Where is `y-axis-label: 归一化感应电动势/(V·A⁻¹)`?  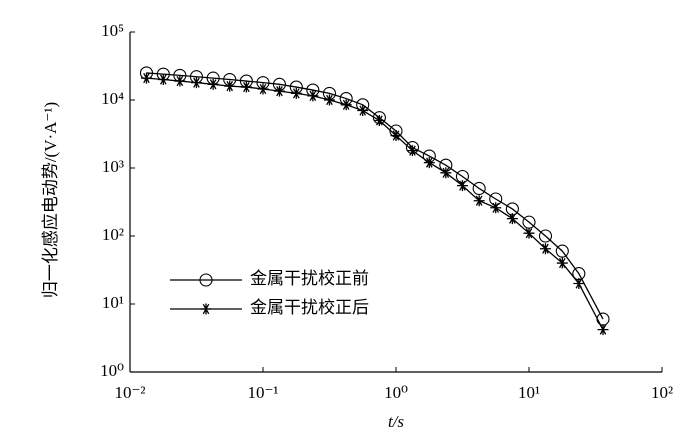
y-axis-label: 归一化感应电动势/(V·A⁻¹) is located at coordinates (50, 200).